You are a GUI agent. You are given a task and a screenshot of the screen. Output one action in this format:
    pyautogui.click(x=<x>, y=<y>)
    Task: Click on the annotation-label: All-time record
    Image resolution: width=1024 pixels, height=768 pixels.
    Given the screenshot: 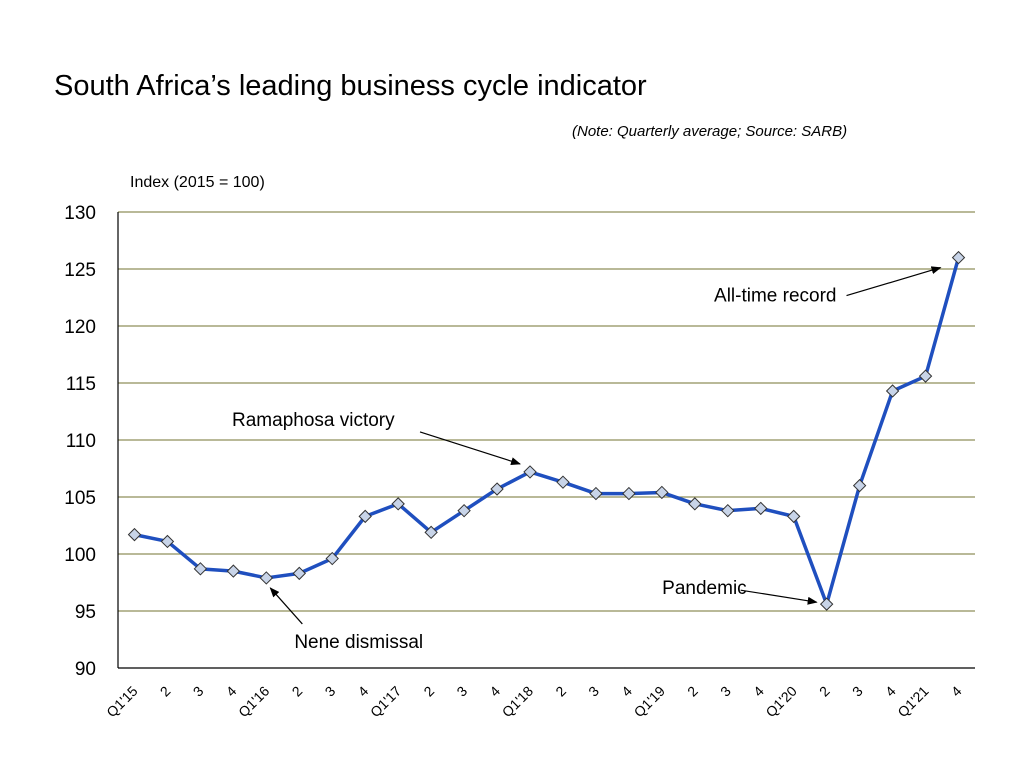 What is the action you would take?
    pyautogui.click(x=775, y=296)
    